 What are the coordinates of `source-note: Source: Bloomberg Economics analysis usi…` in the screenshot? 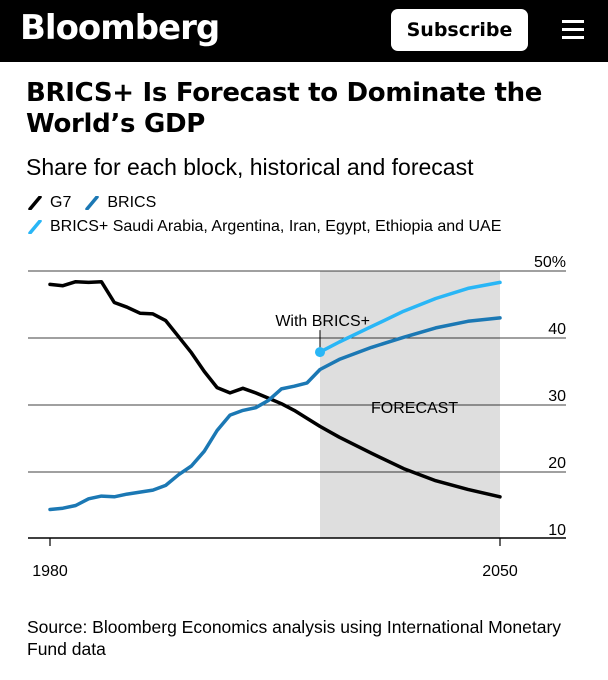 It's located at (294, 638).